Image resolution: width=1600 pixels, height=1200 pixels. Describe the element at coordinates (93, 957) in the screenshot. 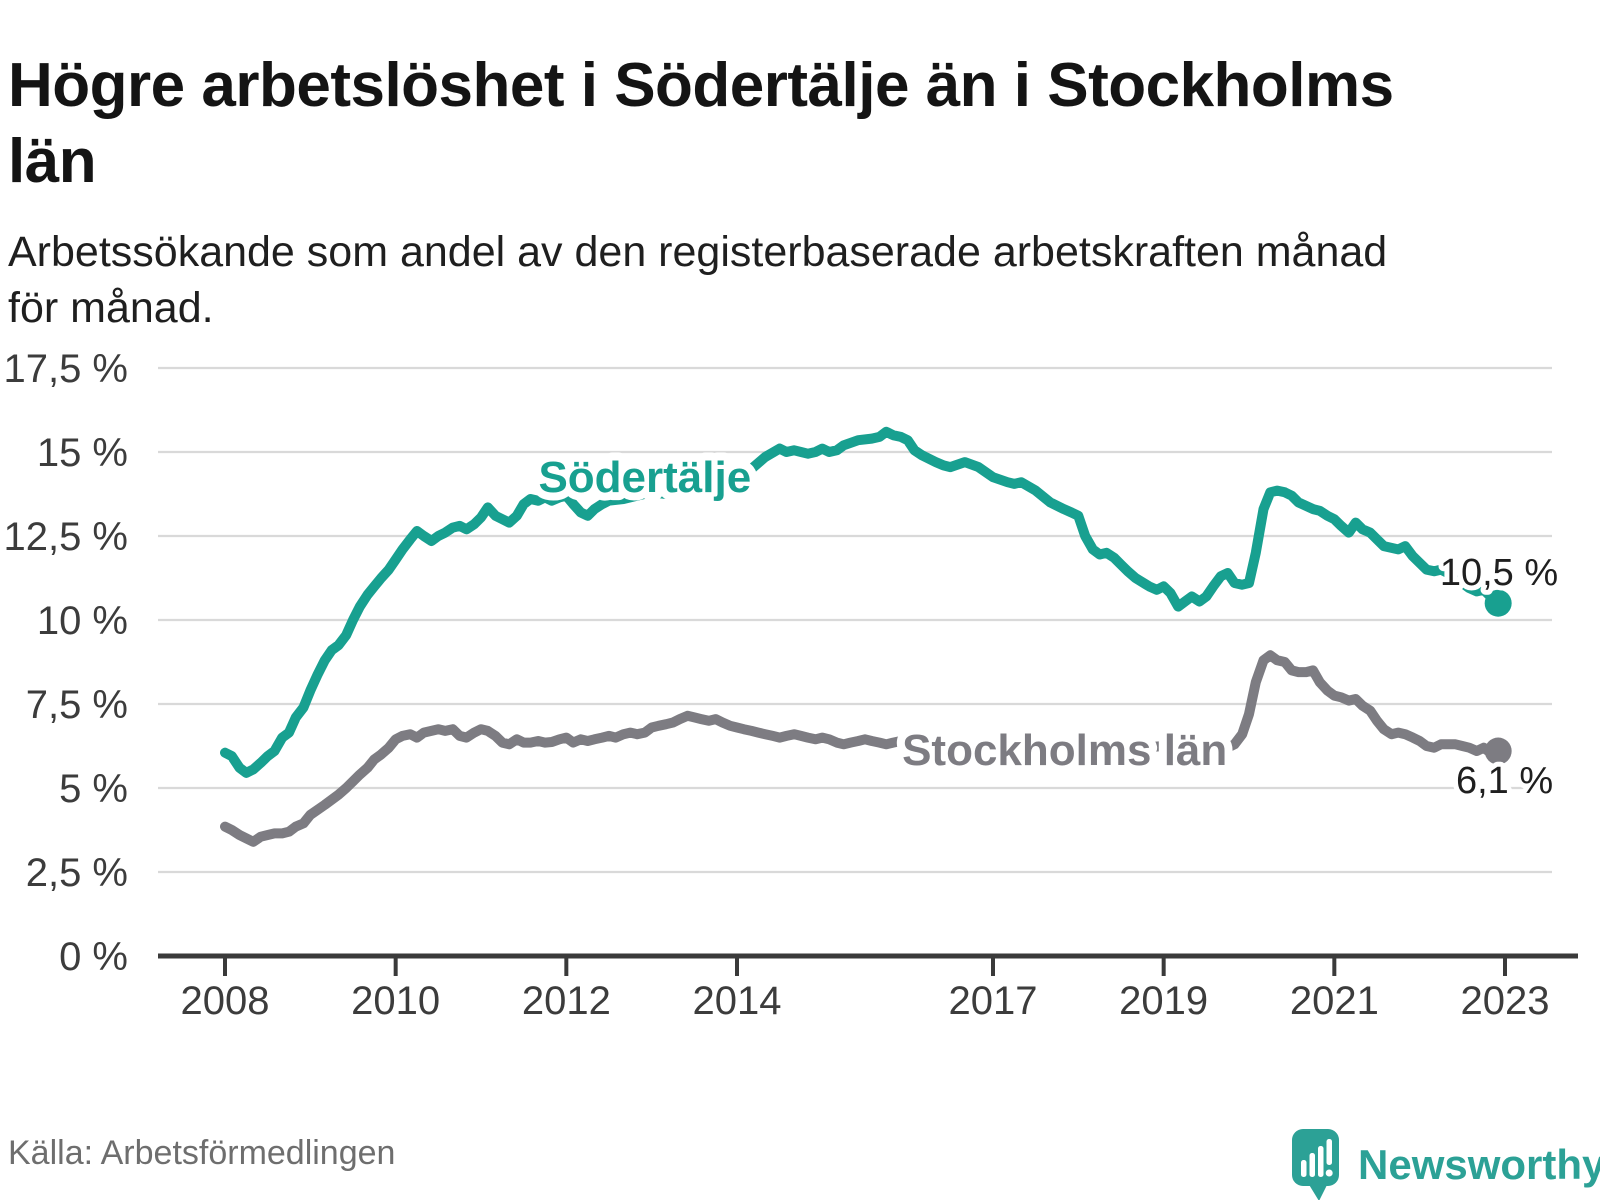

I see `y-axis-label: 0 %` at that location.